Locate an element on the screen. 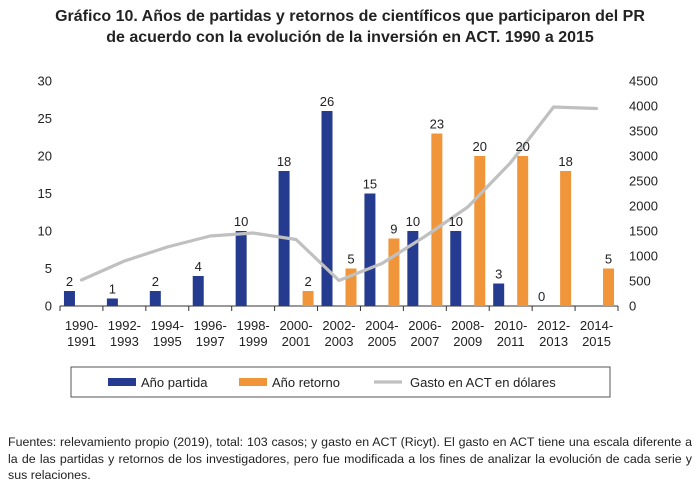 This screenshot has height=489, width=700. legend-swatch-partida is located at coordinates (122, 382).